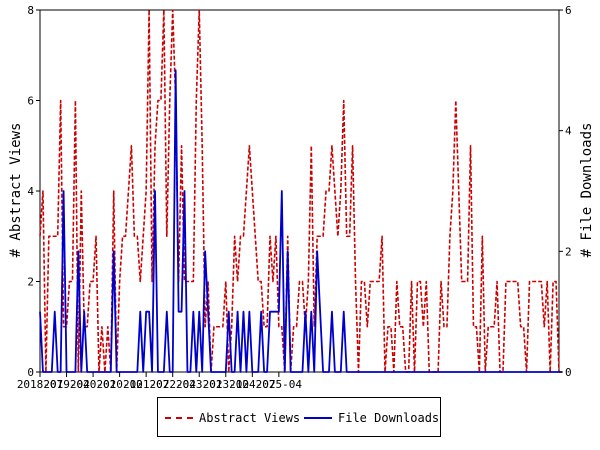 This screenshot has height=450, width=600. What do you see at coordinates (16, 190) in the screenshot?
I see `y-axis-left-title: # Abstract Views` at bounding box center [16, 190].